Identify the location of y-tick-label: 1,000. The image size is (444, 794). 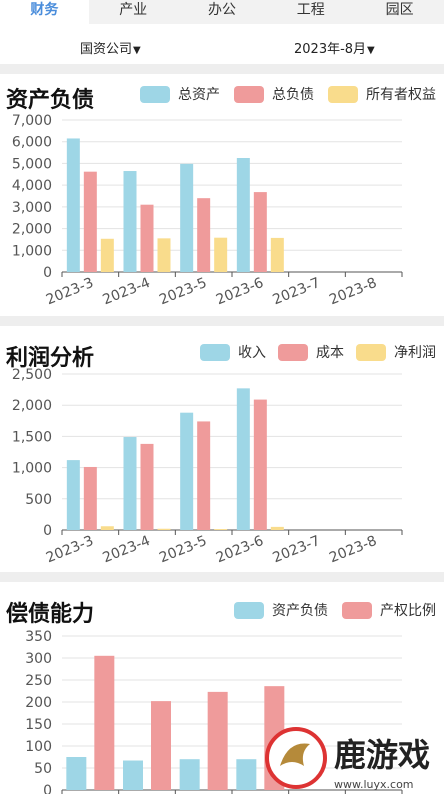
(32, 469).